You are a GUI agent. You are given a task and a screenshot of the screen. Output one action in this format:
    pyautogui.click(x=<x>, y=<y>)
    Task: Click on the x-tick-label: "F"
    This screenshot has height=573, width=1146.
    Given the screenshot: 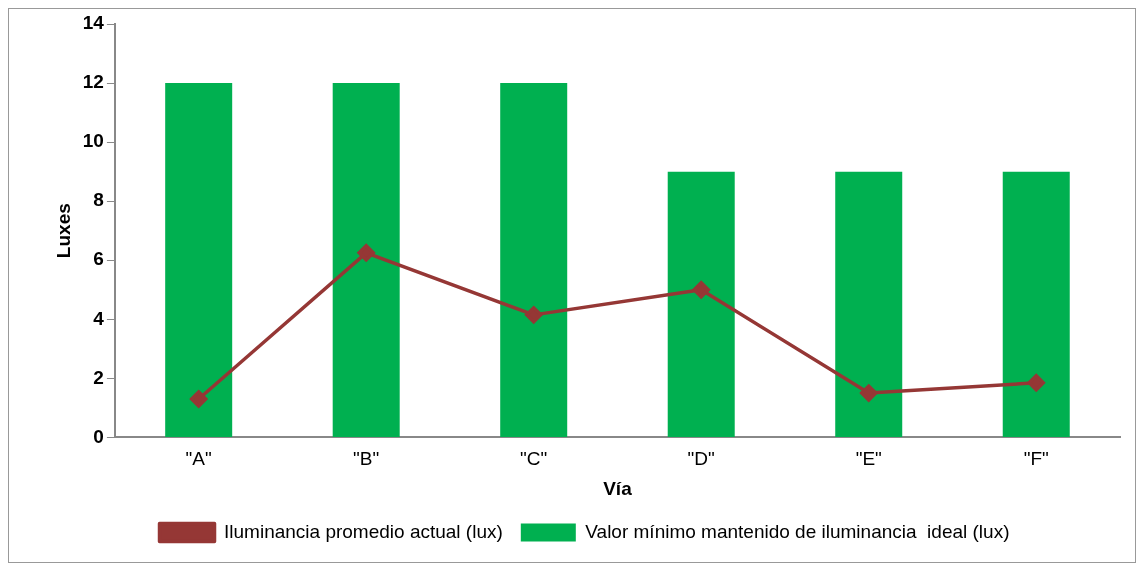 What is the action you would take?
    pyautogui.click(x=1036, y=459)
    